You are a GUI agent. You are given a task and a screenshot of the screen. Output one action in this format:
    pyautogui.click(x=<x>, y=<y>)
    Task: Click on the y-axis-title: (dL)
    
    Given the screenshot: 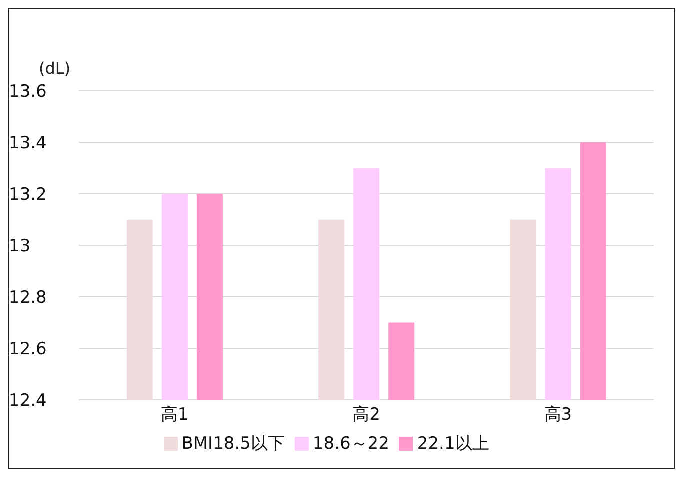 What is the action you would take?
    pyautogui.click(x=55, y=68)
    